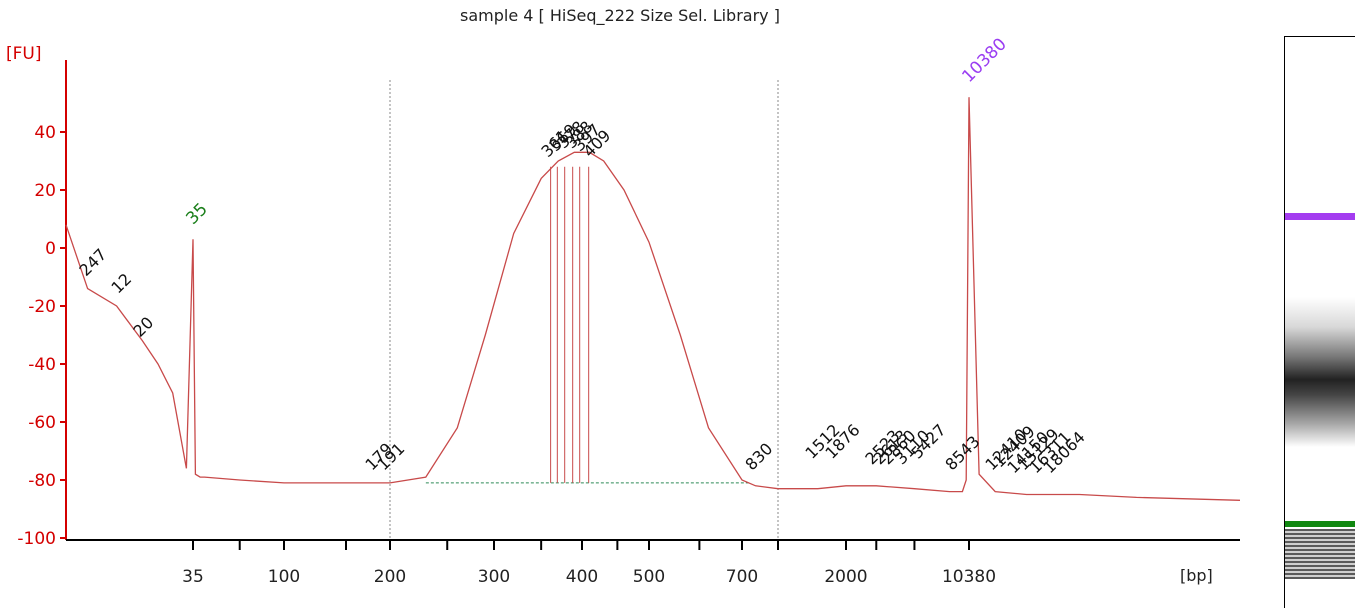  What do you see at coordinates (1320, 372) in the screenshot?
I see `gel-sample-smear` at bounding box center [1320, 372].